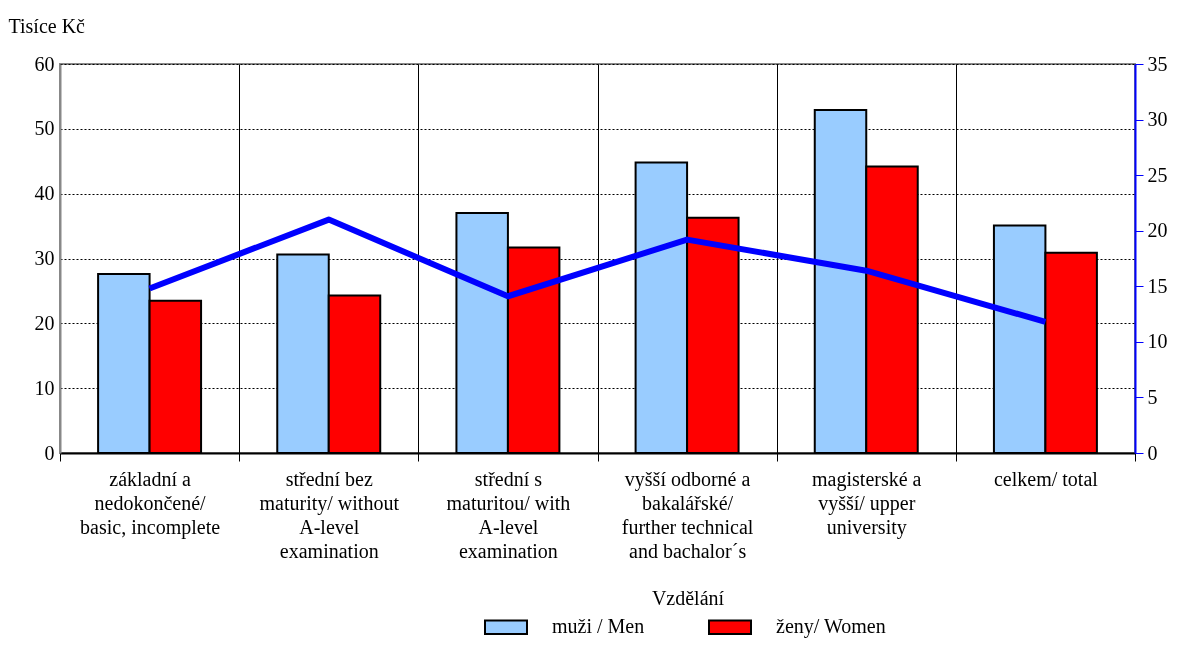 The width and height of the screenshot is (1199, 653). I want to click on x-tick-label: magisterské a vyšší/ upper university, so click(867, 503).